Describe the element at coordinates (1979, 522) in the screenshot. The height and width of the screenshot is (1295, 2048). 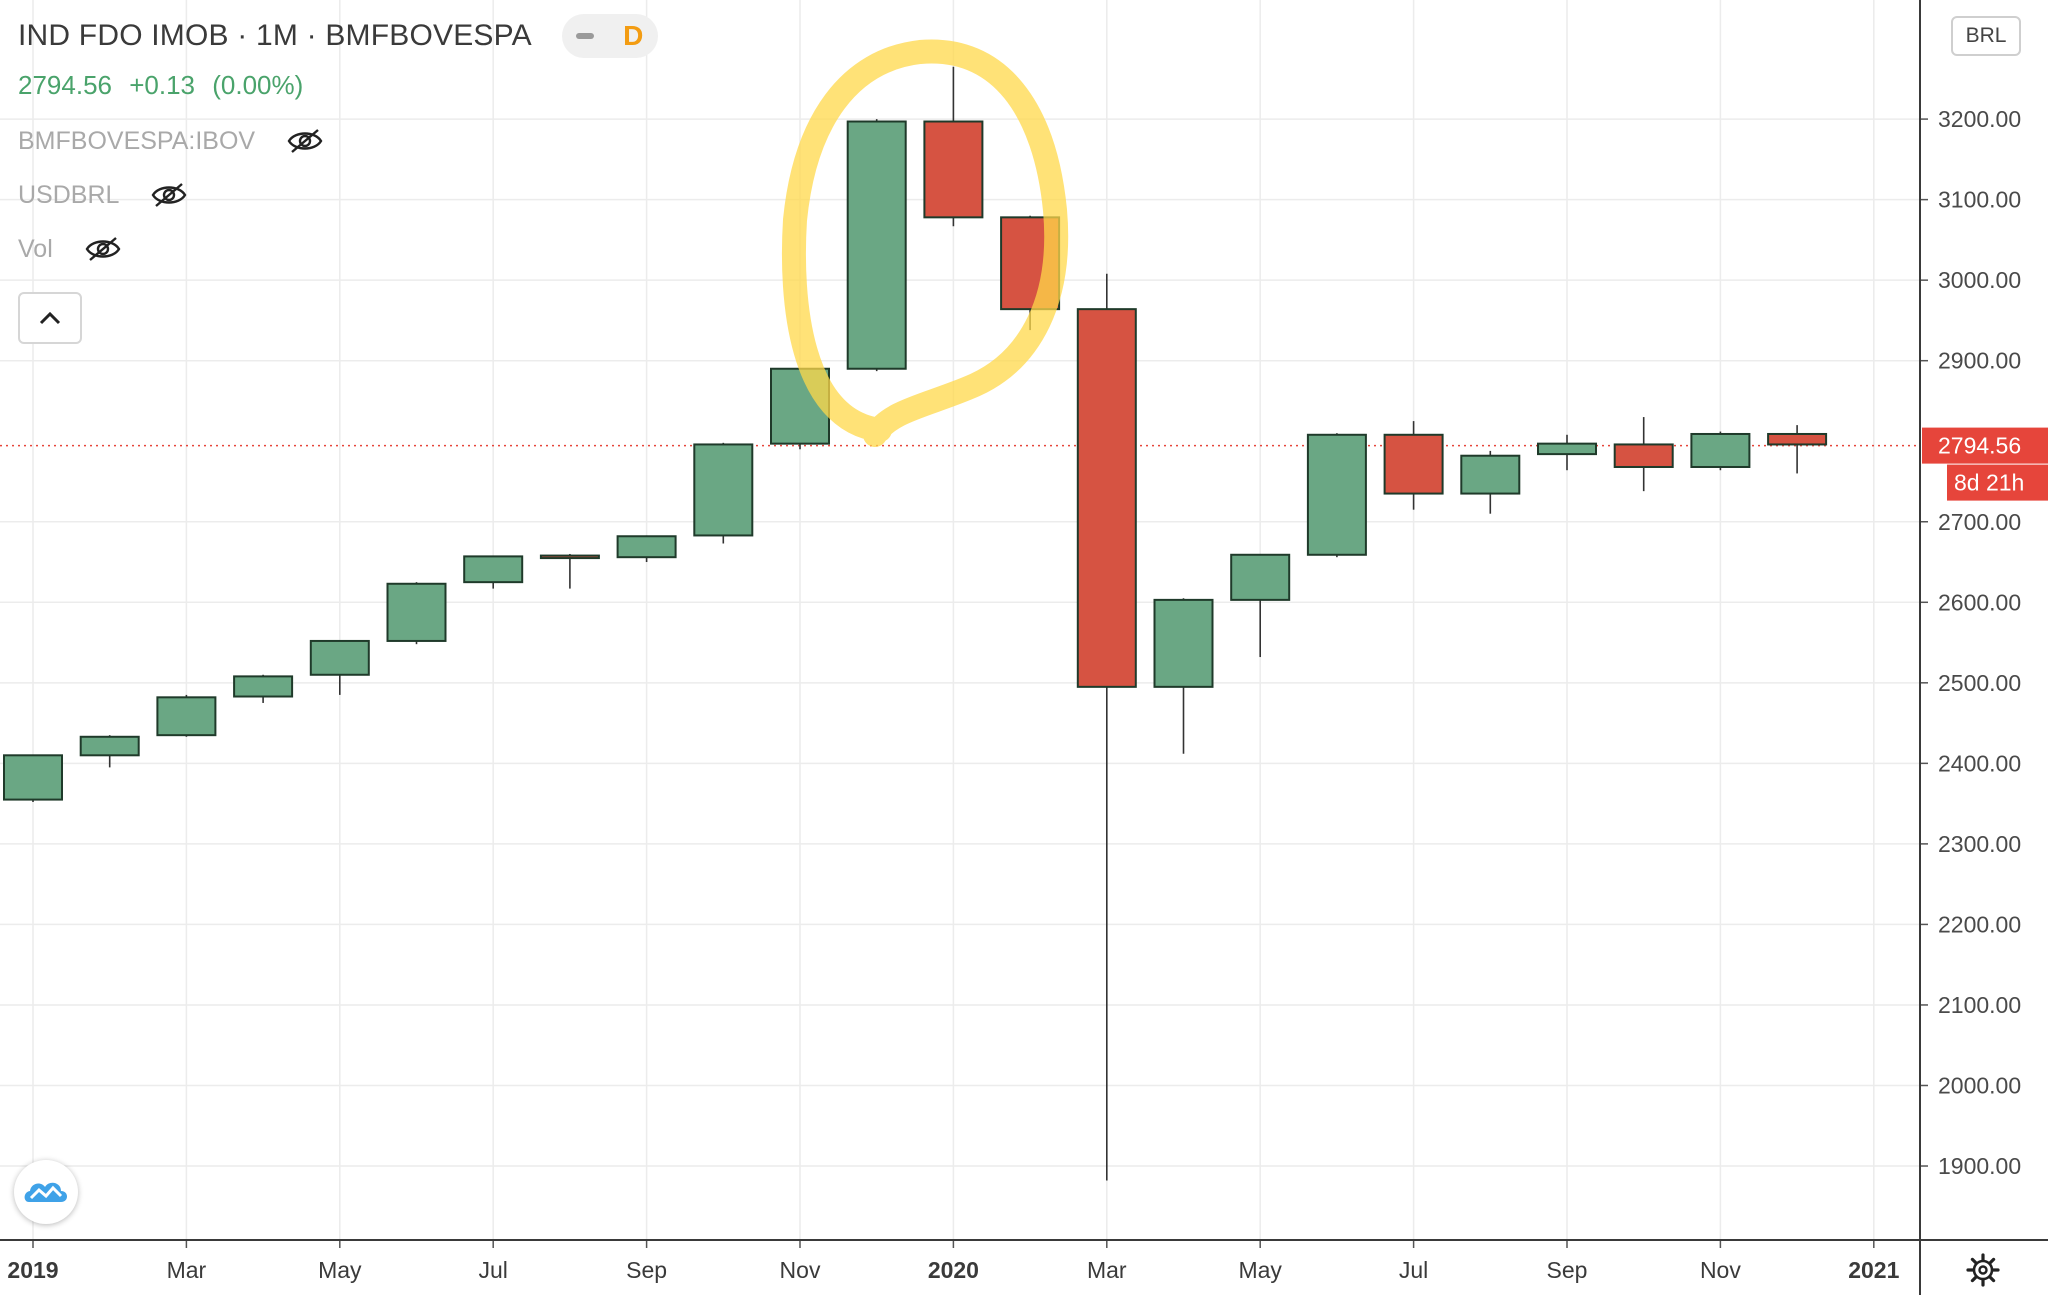
I see `price-tick-label: 2700.00` at that location.